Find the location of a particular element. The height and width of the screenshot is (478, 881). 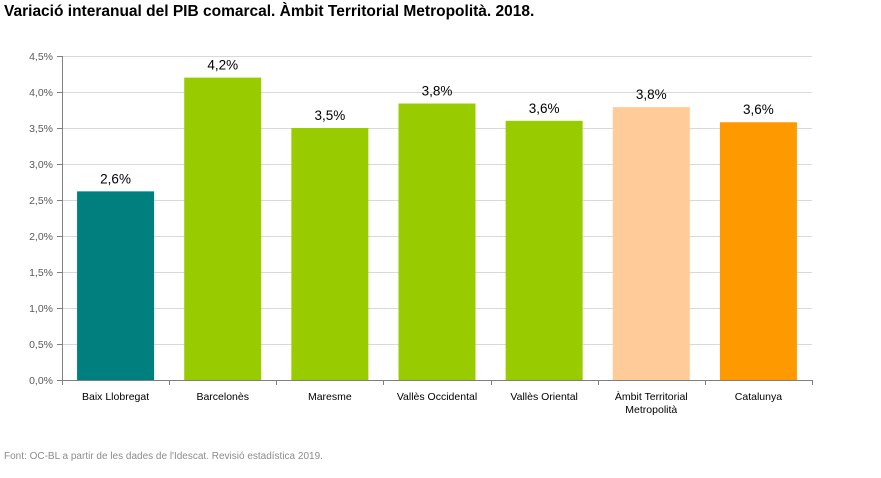

y-tick-label: 2,0% is located at coordinates (41, 237).